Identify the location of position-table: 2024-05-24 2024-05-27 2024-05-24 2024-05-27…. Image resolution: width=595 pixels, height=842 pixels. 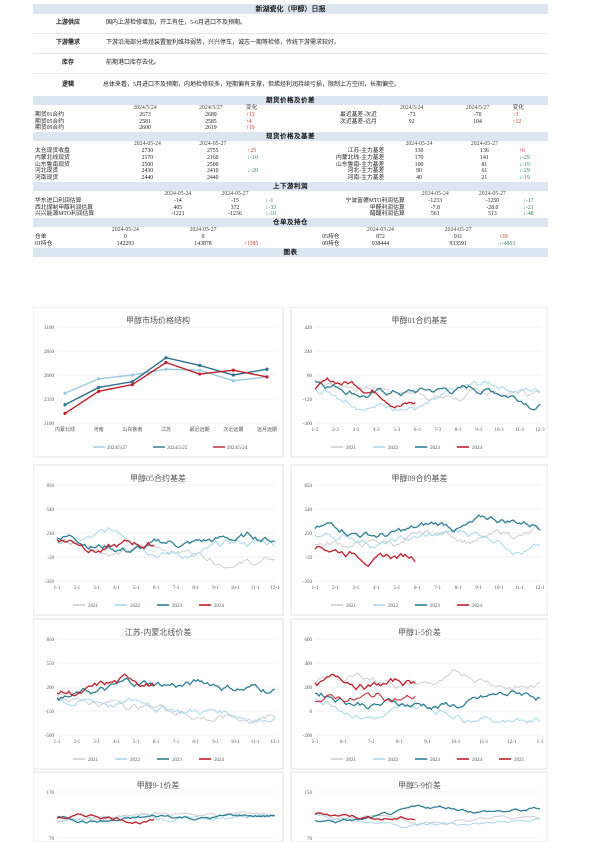
(290, 237).